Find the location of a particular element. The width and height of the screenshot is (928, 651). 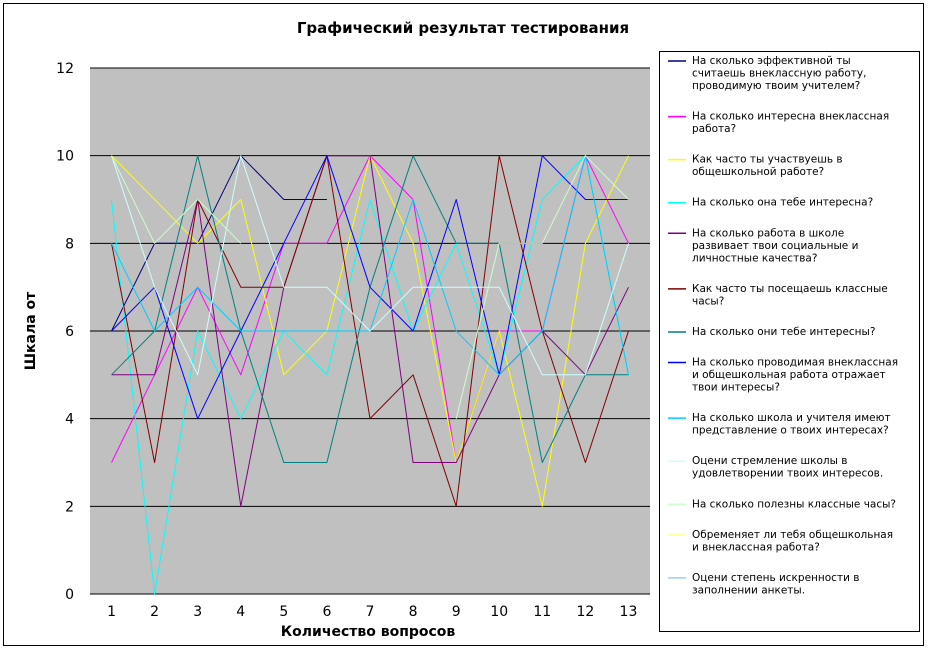

y-tick-labels: 0 2 4 6 8 10 12 is located at coordinates (65, 332).